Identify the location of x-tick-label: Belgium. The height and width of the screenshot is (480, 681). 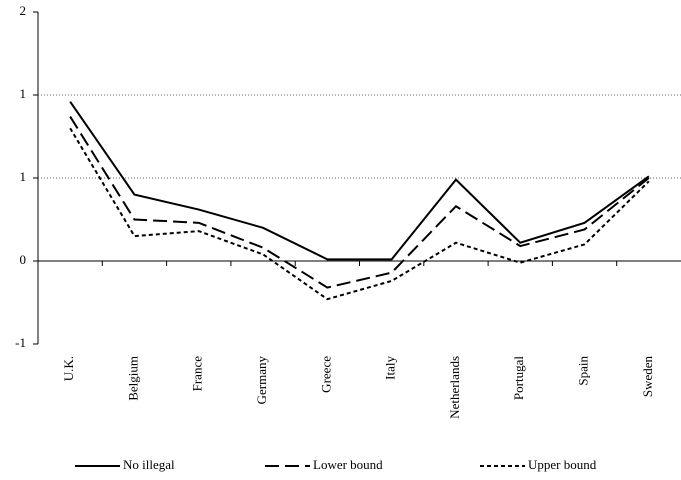
(132, 378).